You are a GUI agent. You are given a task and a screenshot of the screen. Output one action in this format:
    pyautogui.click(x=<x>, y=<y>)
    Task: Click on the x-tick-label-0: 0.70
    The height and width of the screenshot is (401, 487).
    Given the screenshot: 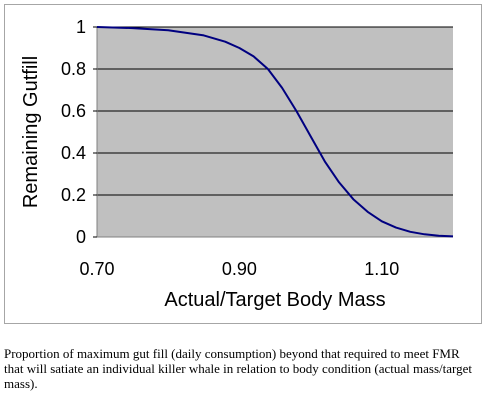 What is the action you would take?
    pyautogui.click(x=96, y=269)
    